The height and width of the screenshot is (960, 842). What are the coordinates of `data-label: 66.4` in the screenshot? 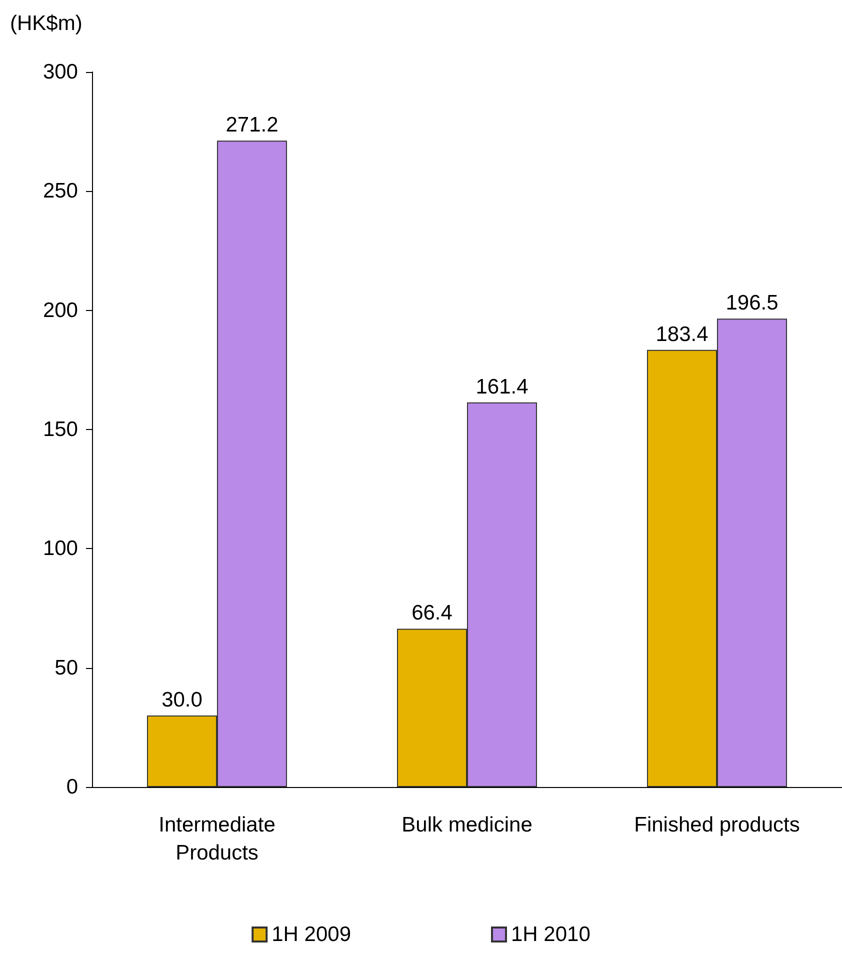 It's located at (432, 613).